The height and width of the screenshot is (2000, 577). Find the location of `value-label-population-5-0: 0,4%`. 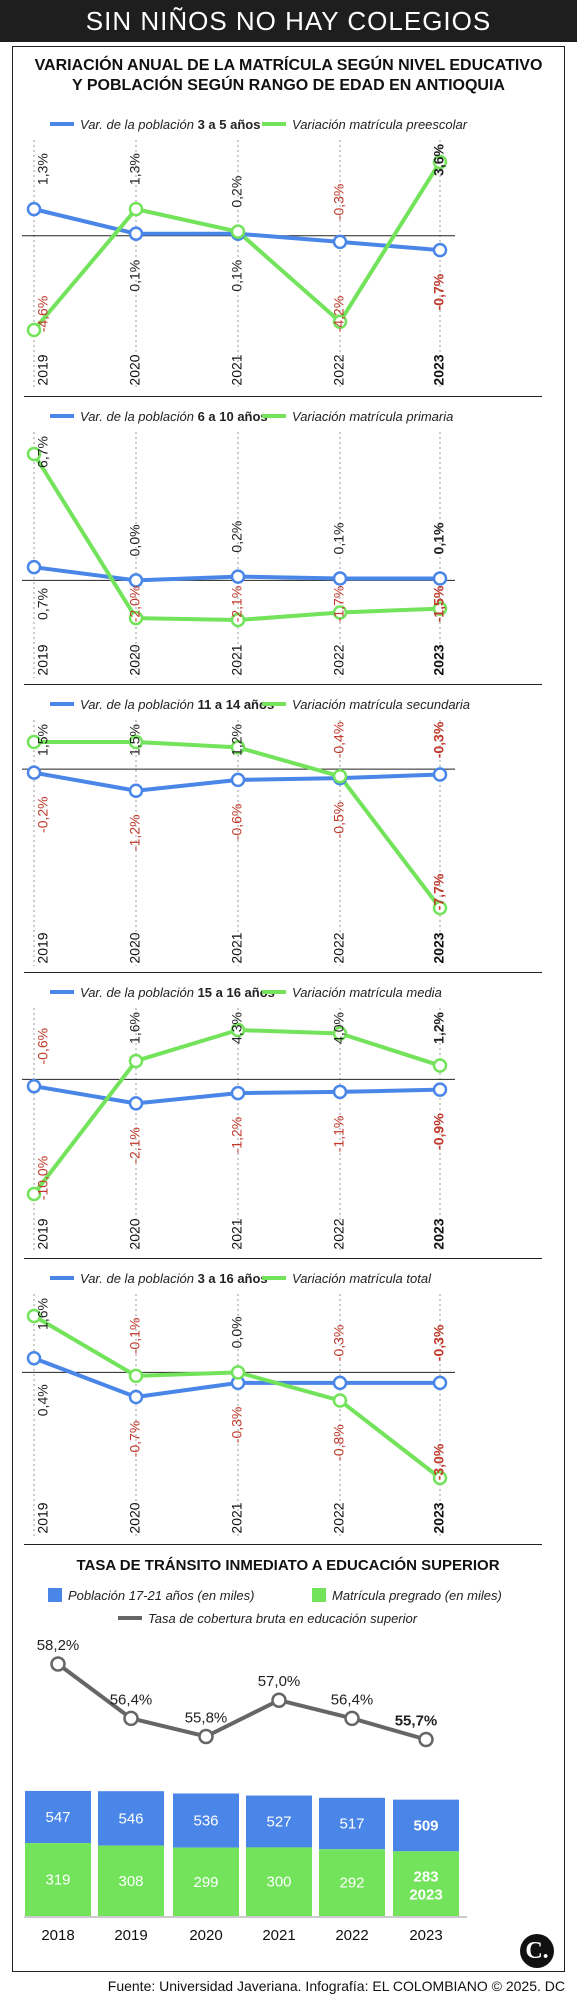

value-label-population-5-0: 0,4% is located at coordinates (43, 1400).